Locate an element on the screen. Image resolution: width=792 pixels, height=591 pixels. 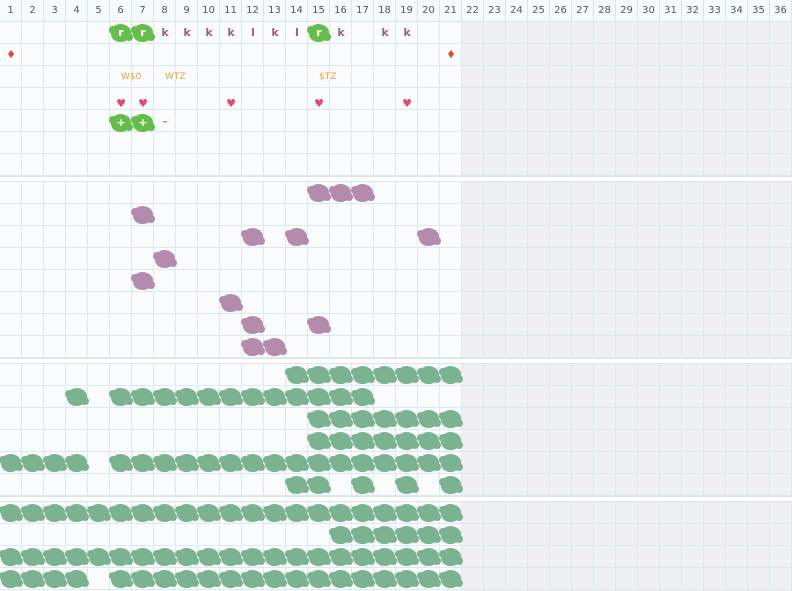
column-header-10: 10 is located at coordinates (209, 11).